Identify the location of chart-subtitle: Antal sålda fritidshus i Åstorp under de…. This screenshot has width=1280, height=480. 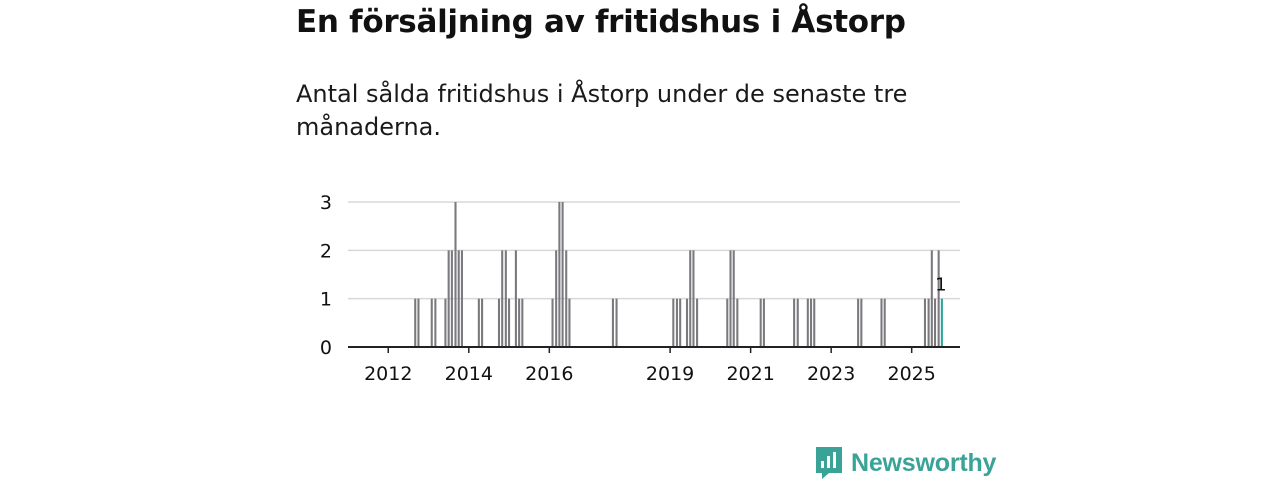
(602, 110).